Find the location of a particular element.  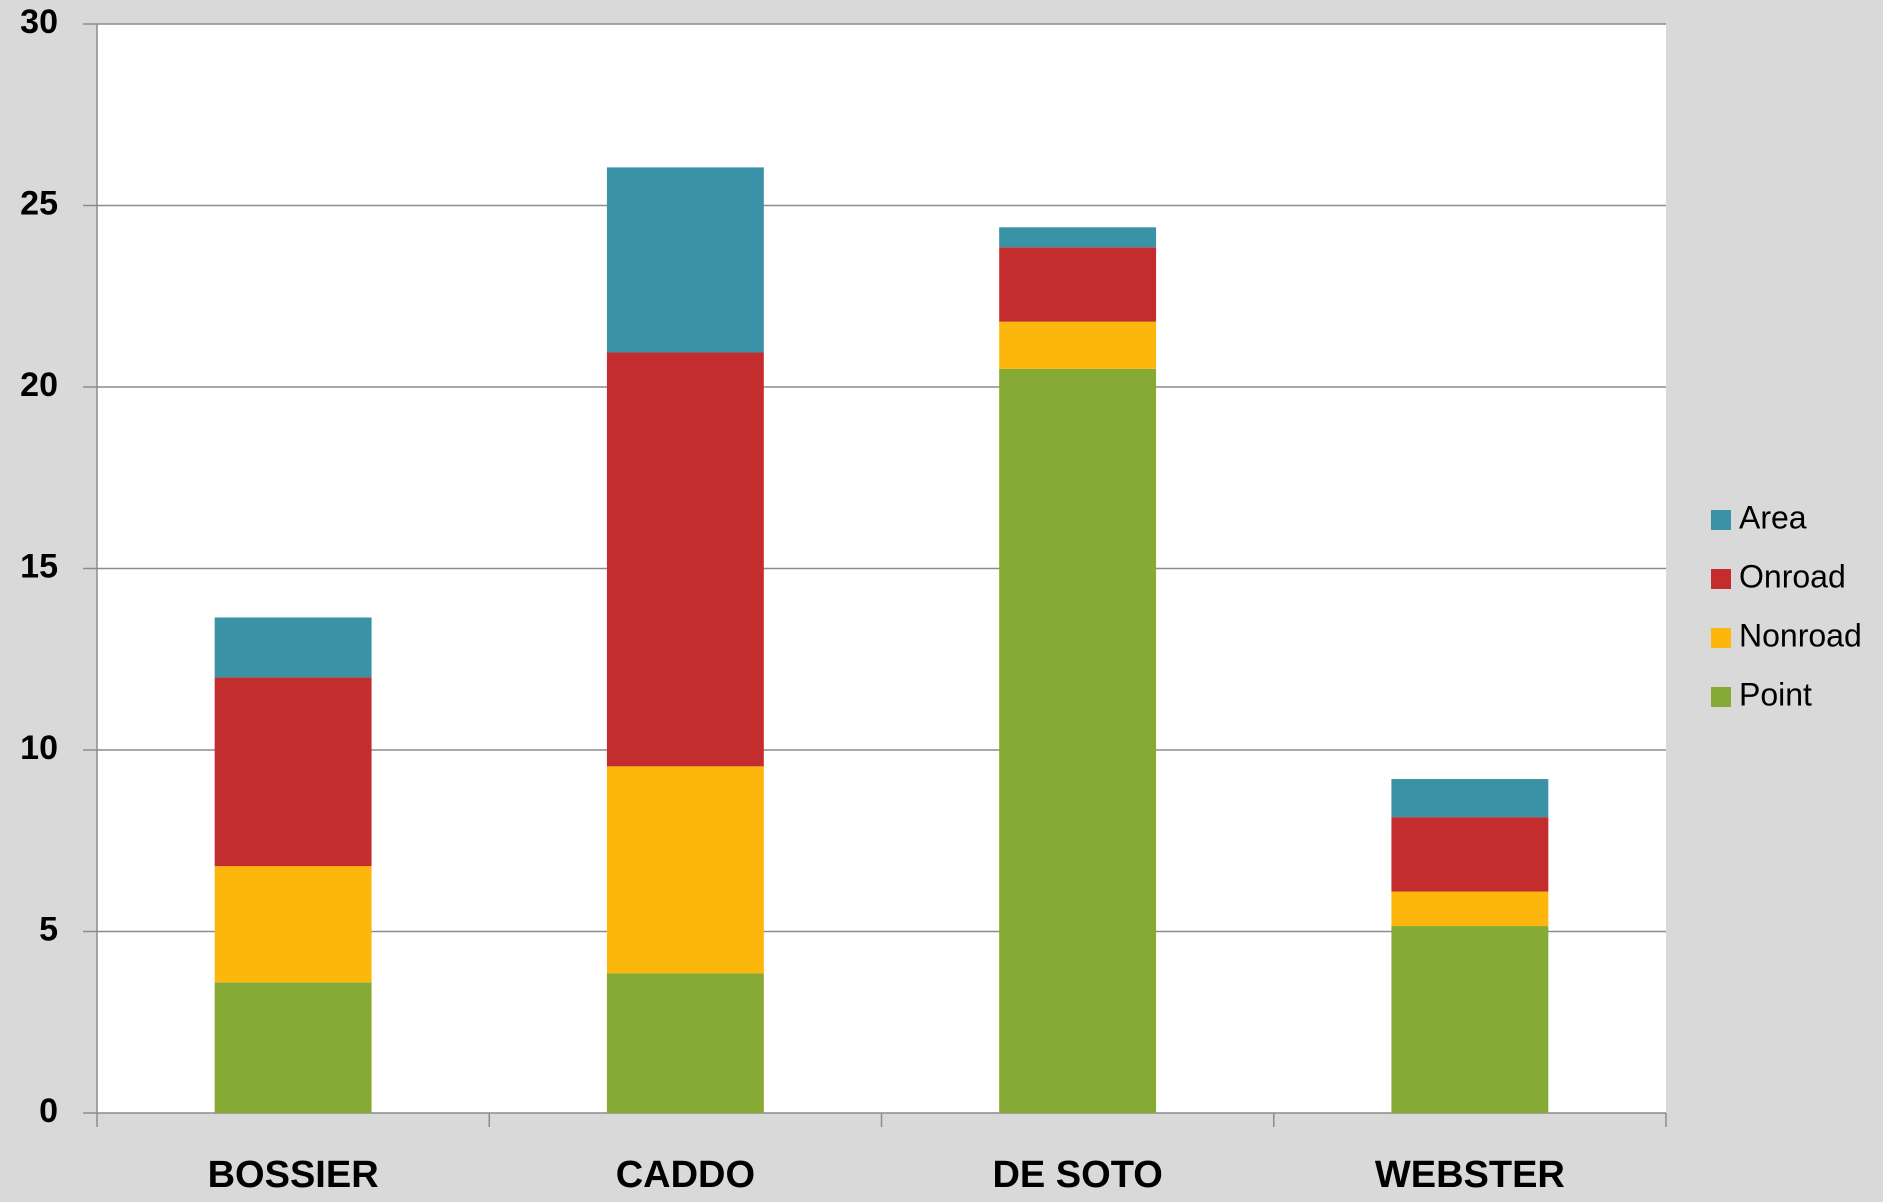

x-tick-label: BOSSIER is located at coordinates (293, 1175).